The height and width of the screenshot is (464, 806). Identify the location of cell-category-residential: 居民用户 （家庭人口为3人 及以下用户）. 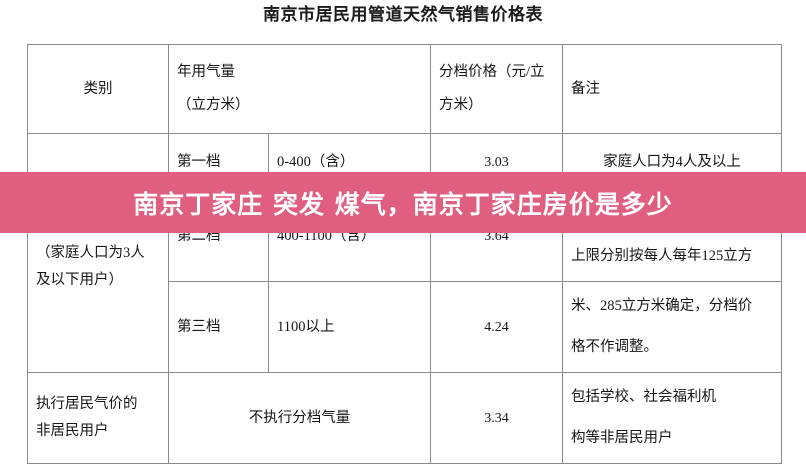
(98, 253).